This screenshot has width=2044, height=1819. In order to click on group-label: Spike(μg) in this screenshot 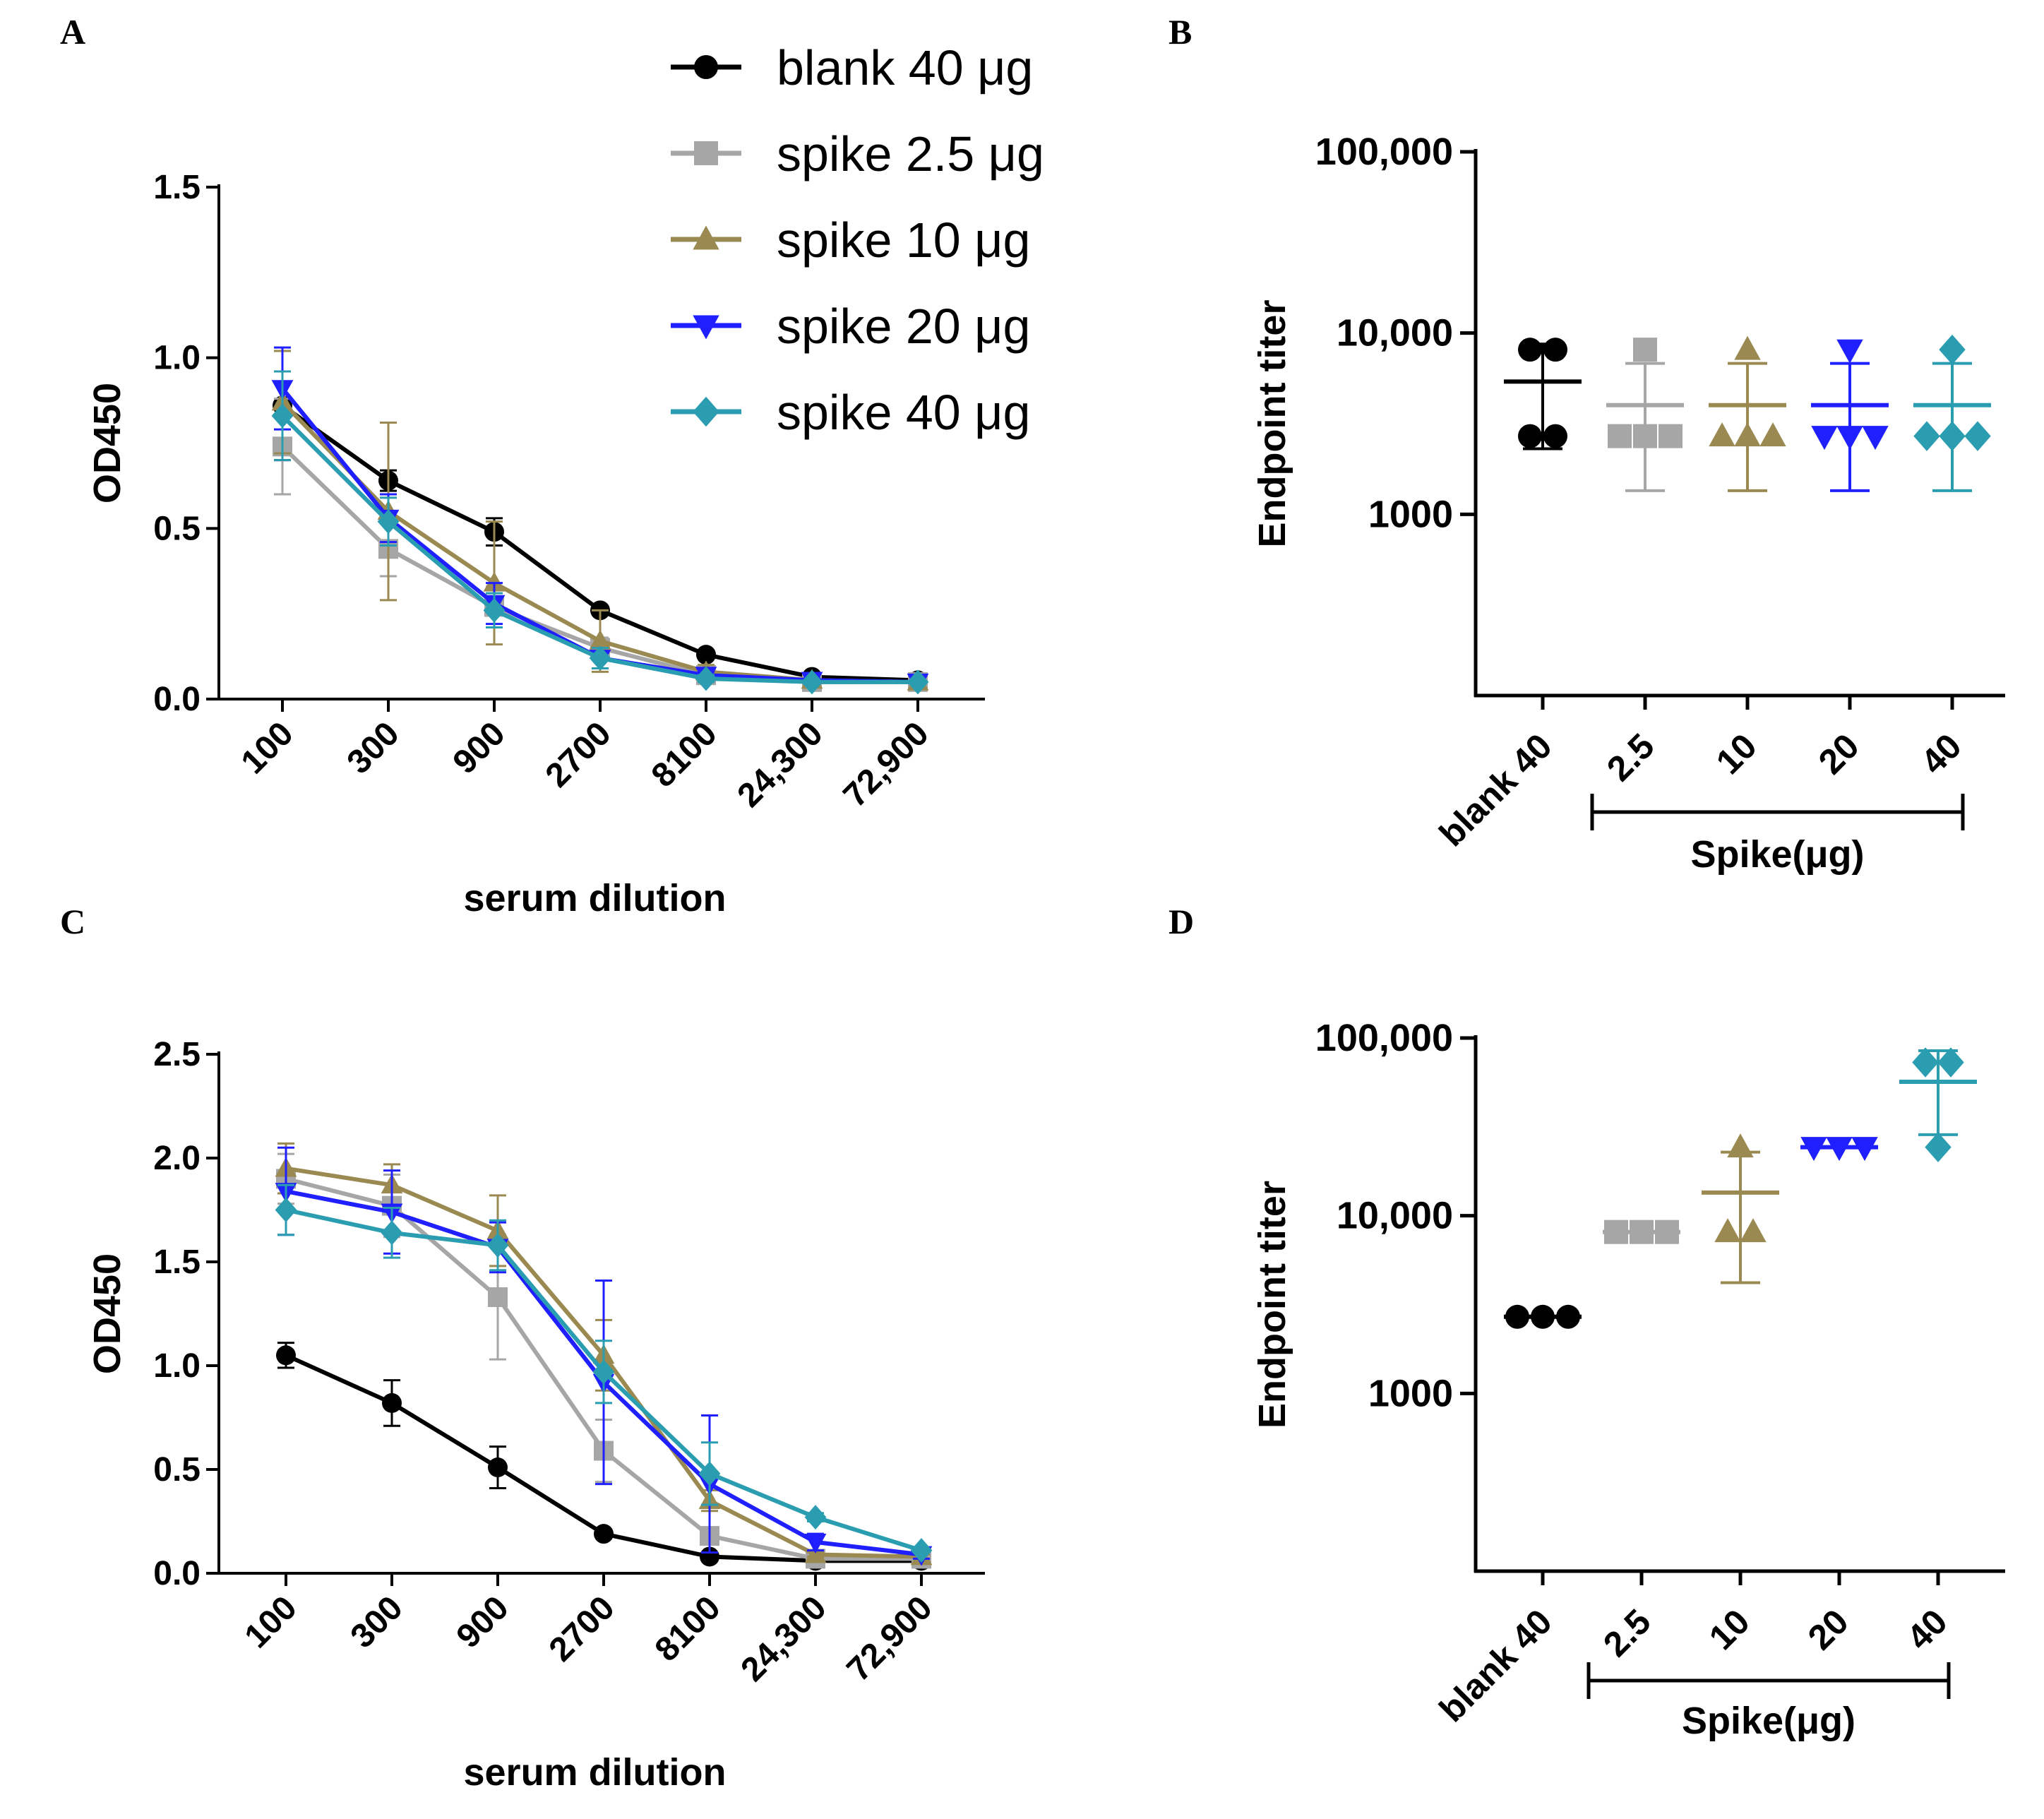, I will do `click(1768, 1721)`.